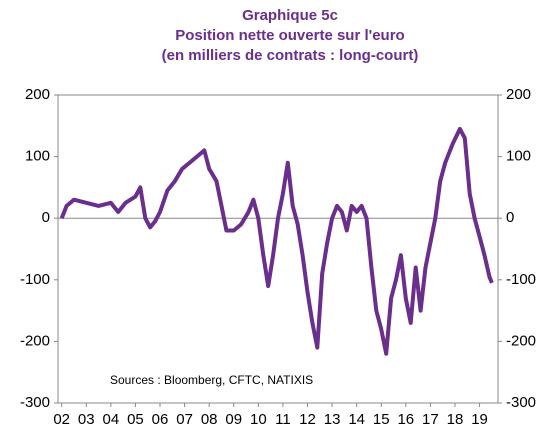  Describe the element at coordinates (258, 419) in the screenshot. I see `x-tick-label: 10` at that location.